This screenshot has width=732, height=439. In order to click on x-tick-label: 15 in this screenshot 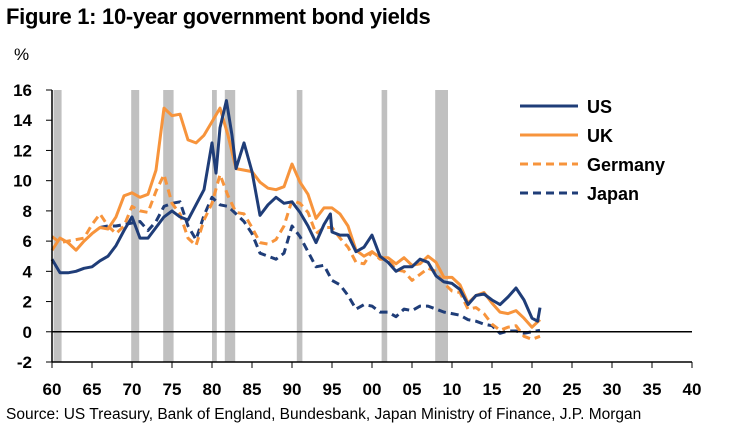, I will do `click(492, 389)`.